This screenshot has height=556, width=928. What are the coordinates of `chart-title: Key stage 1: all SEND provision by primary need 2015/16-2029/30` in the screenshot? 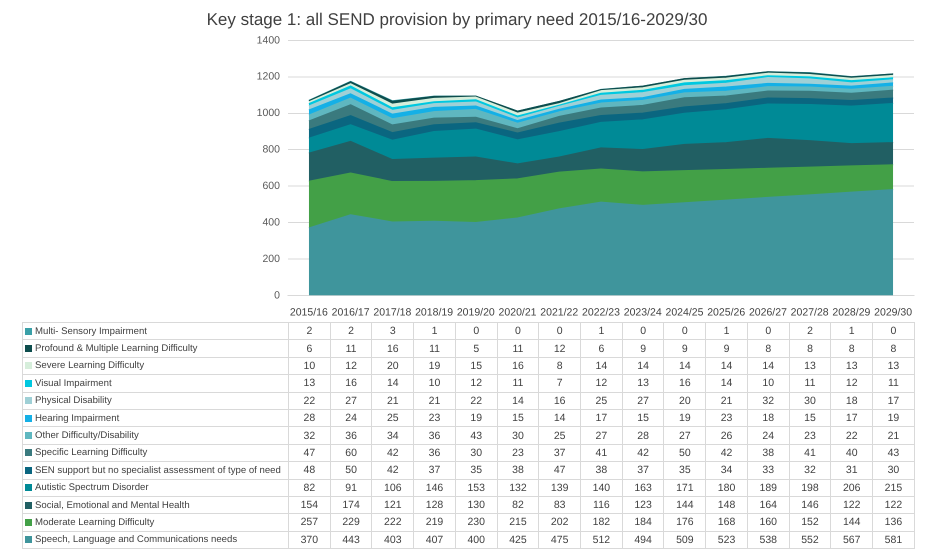 It's located at (457, 19).